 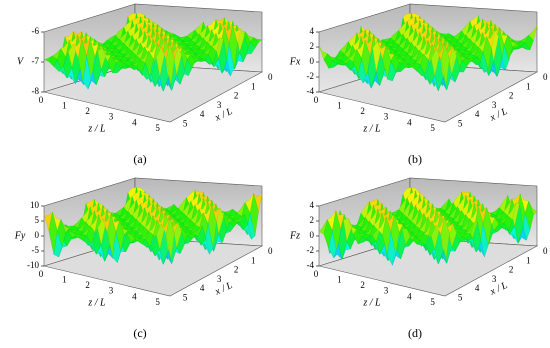 I want to click on caption: (a), so click(x=139, y=159).